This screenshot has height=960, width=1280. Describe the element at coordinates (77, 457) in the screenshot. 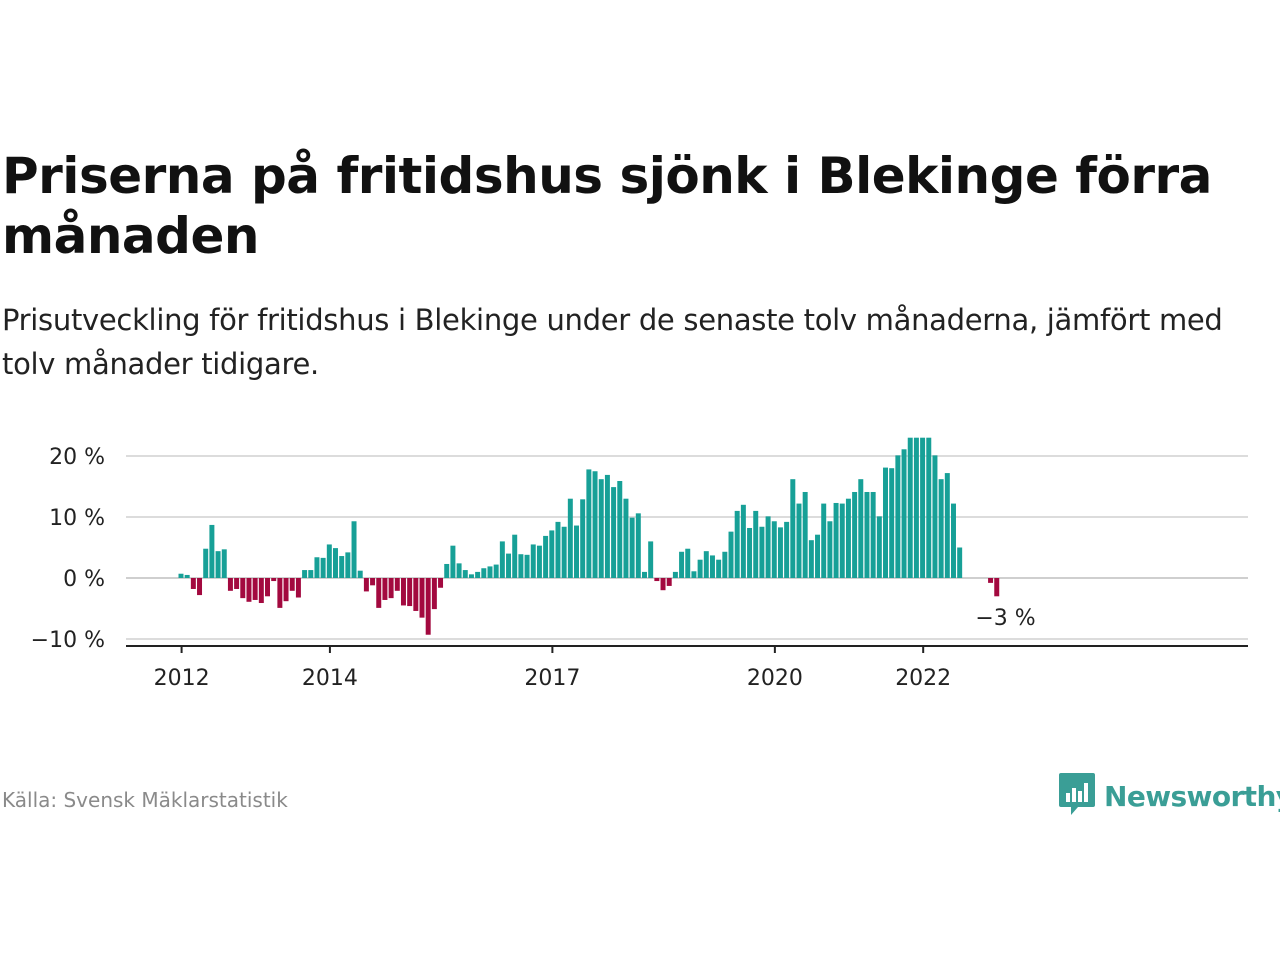

I see `y-tick-label: 20 %` at that location.